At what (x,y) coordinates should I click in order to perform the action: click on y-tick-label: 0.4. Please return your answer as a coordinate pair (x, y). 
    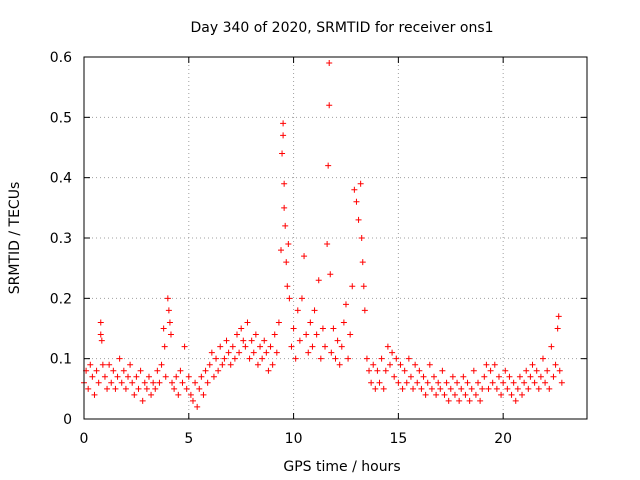
    Looking at the image, I should click on (61, 179).